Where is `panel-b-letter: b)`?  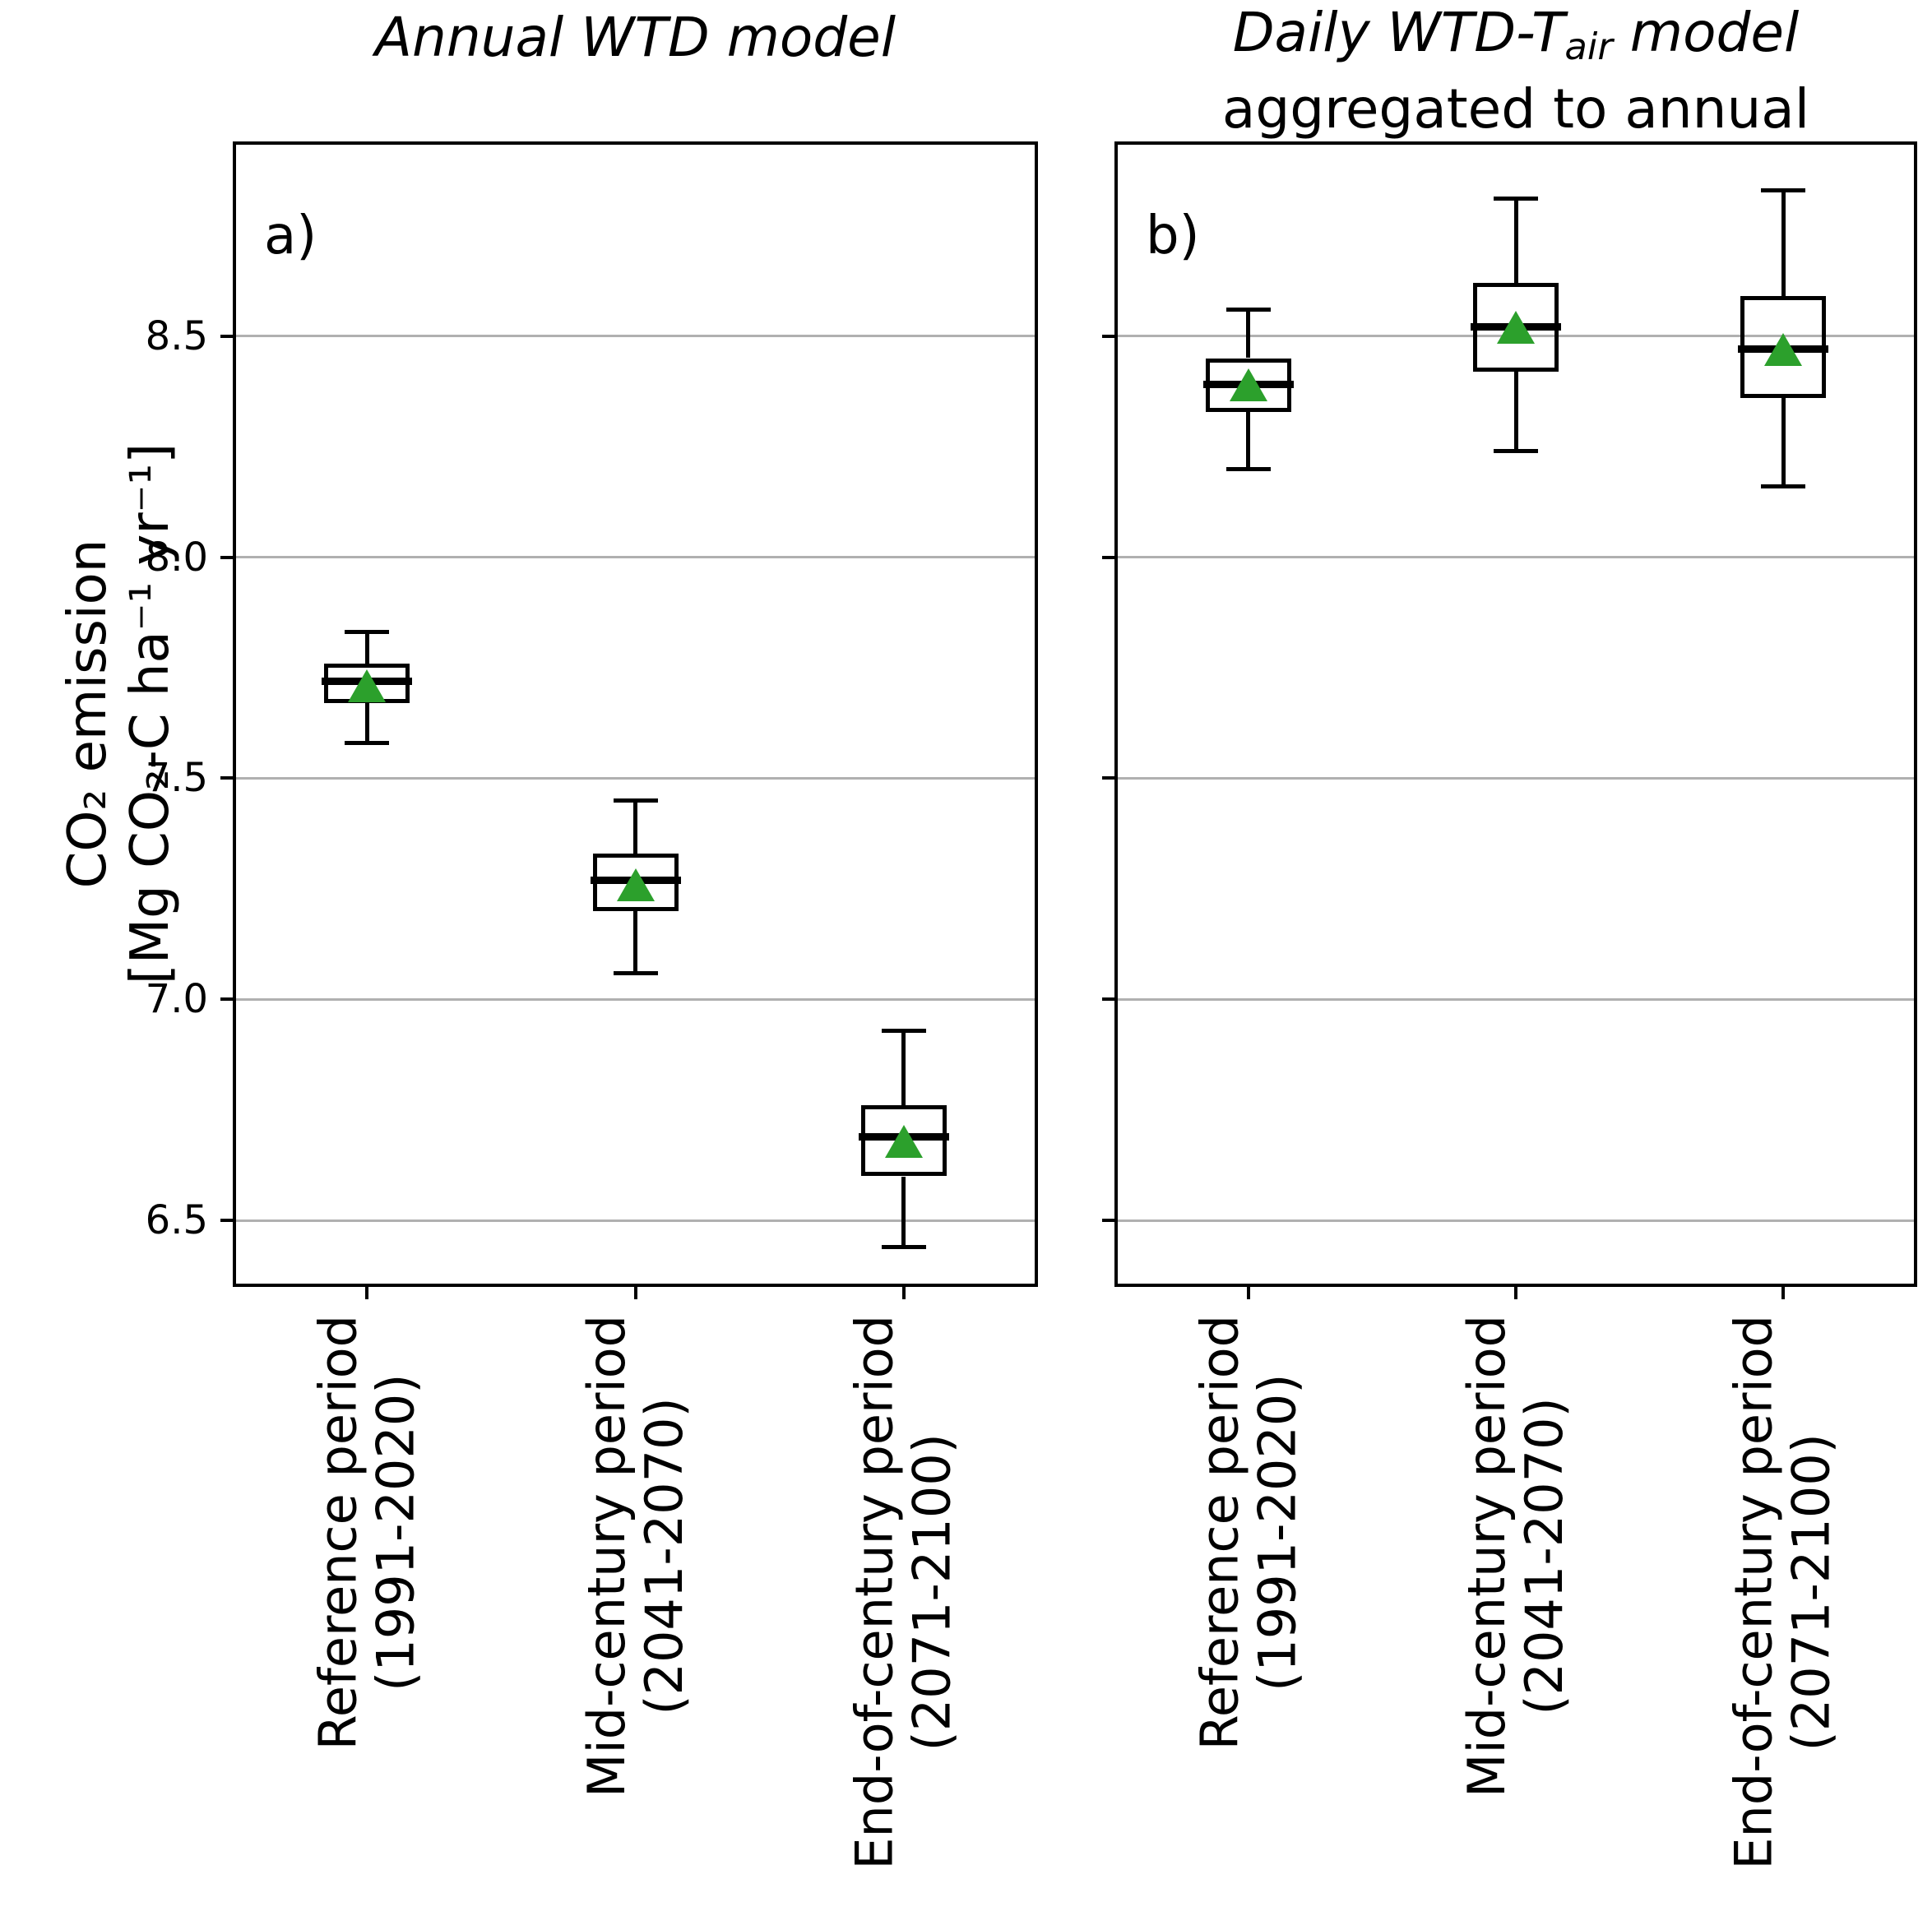 panel-b-letter: b) is located at coordinates (1173, 236).